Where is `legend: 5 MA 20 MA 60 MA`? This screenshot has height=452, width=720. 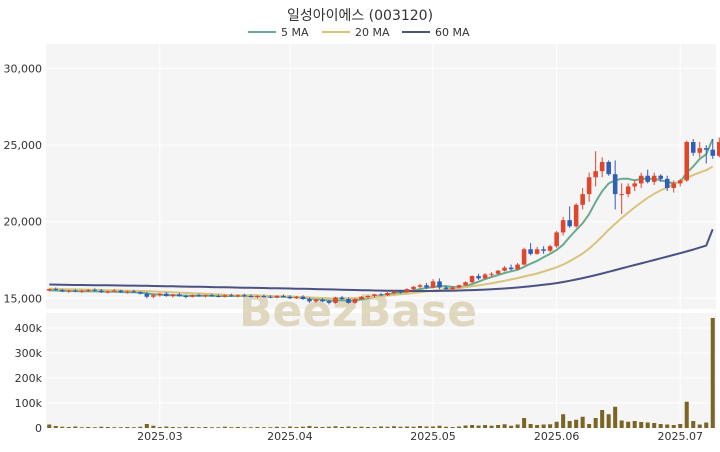
legend: 5 MA 20 MA 60 MA is located at coordinates (359, 32).